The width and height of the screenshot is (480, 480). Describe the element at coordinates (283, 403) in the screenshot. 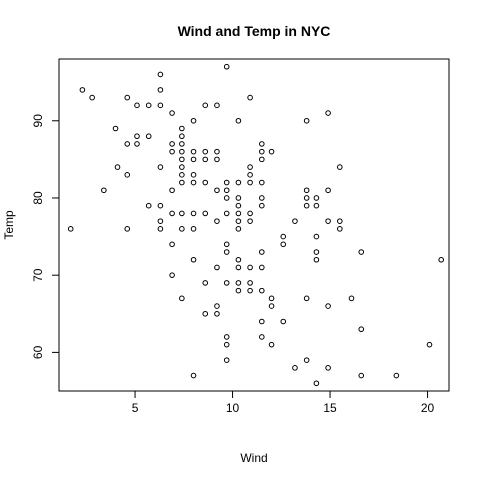

I see `x-axis: 5 10 15 20` at that location.